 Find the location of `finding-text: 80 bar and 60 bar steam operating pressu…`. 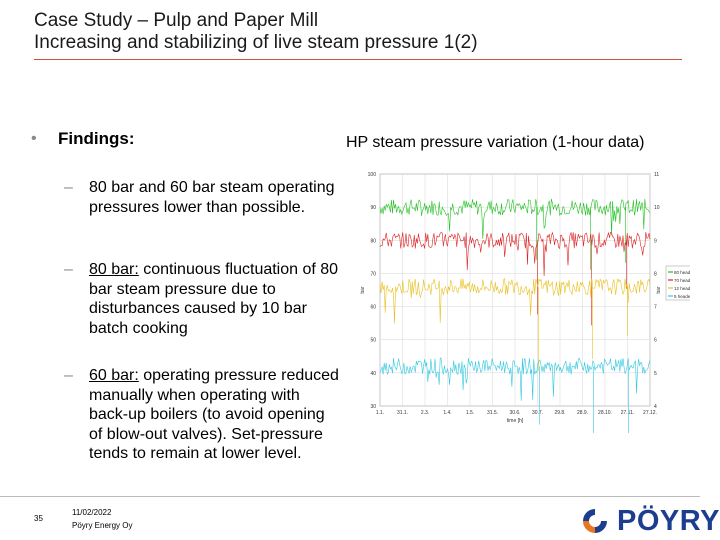

finding-text: 80 bar and 60 bar steam operating pressu… is located at coordinates (212, 197).